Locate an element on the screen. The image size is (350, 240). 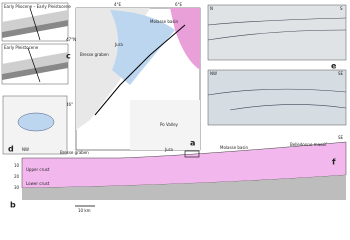
label: Early Pliocene – Early Pleistocene is located at coordinates (37, 6).